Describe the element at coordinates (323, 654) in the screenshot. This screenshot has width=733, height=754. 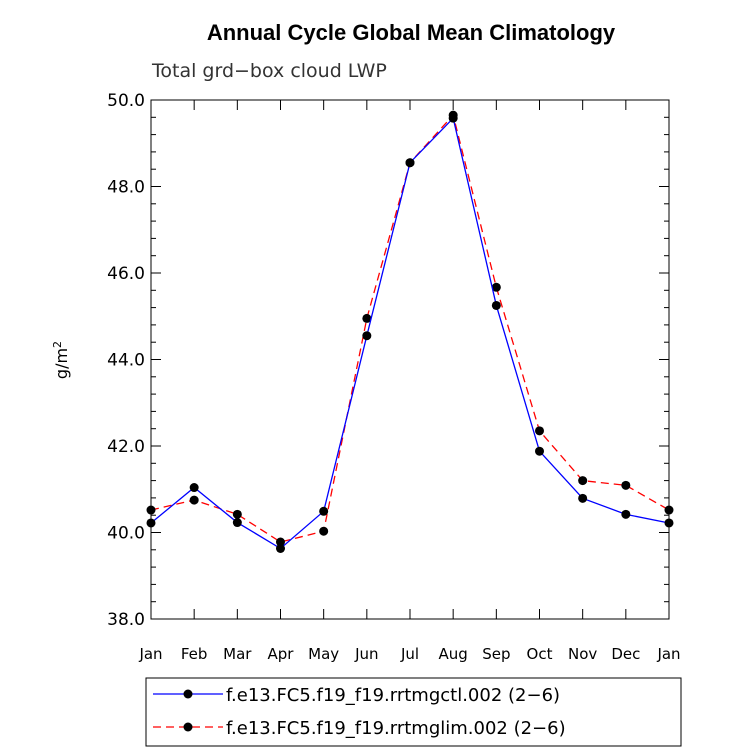
I see `x-tick-label: May` at that location.